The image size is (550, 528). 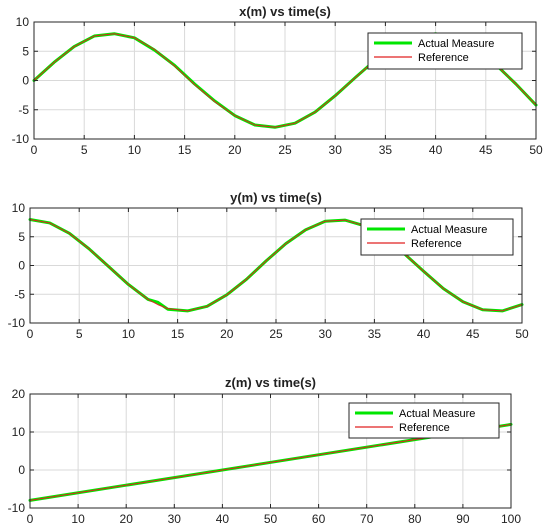 What do you see at coordinates (276, 197) in the screenshot?
I see `chart-title: y(m) vs time(s)` at bounding box center [276, 197].